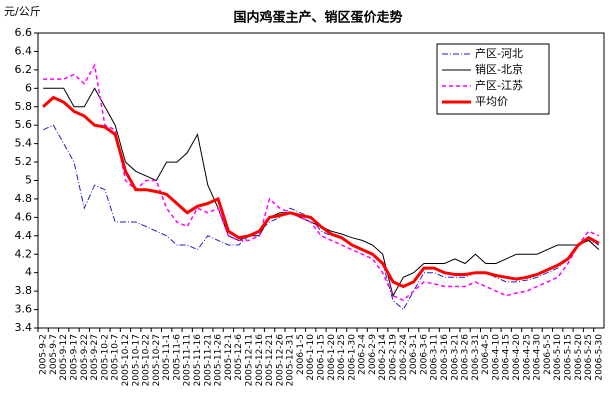  I want to click on y-tick-label: 5.2, so click(24, 161).